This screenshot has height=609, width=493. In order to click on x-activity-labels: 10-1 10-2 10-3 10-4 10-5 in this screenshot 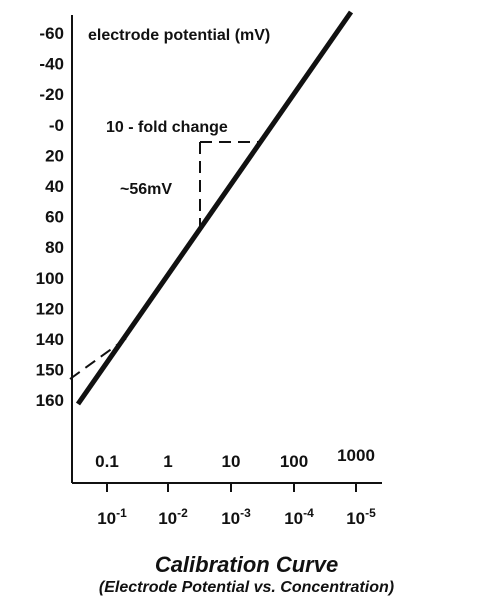, I will do `click(236, 517)`.